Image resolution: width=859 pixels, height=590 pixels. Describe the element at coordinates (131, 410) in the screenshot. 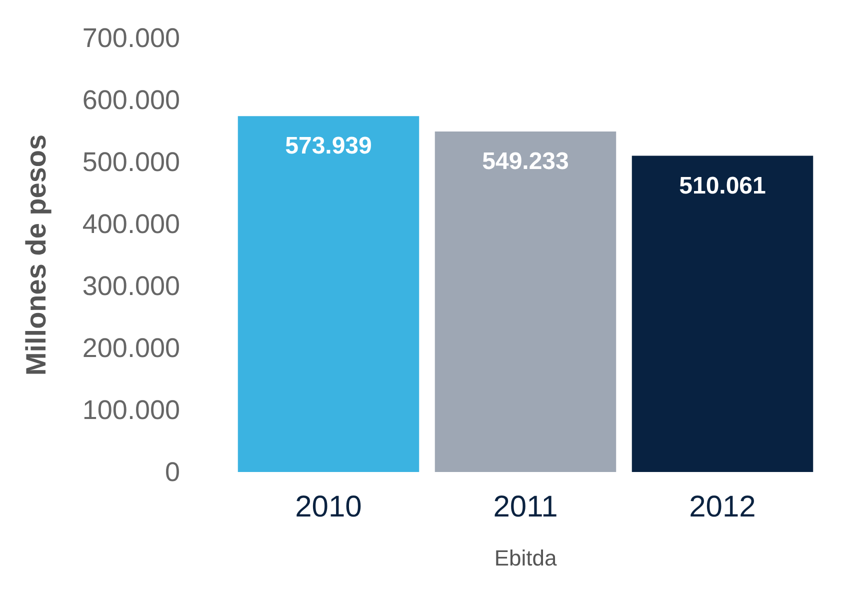

I see `y-tick-label: 100.000` at that location.